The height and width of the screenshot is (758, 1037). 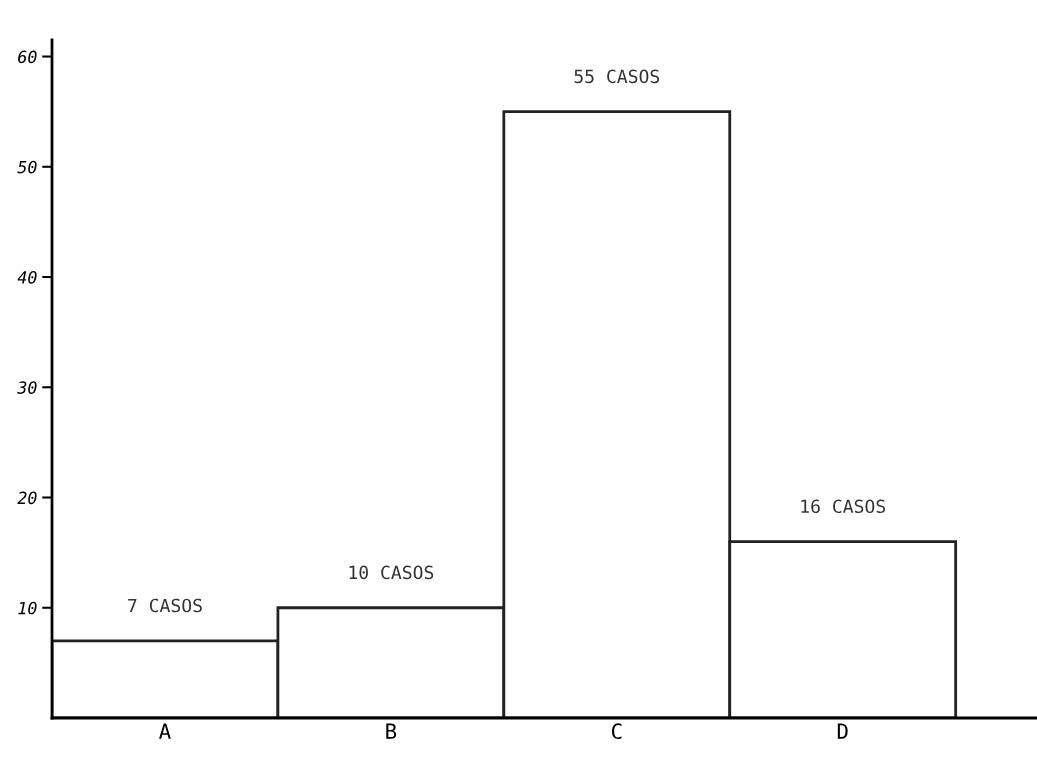 What do you see at coordinates (27, 387) in the screenshot?
I see `y-tick-label: 30` at bounding box center [27, 387].